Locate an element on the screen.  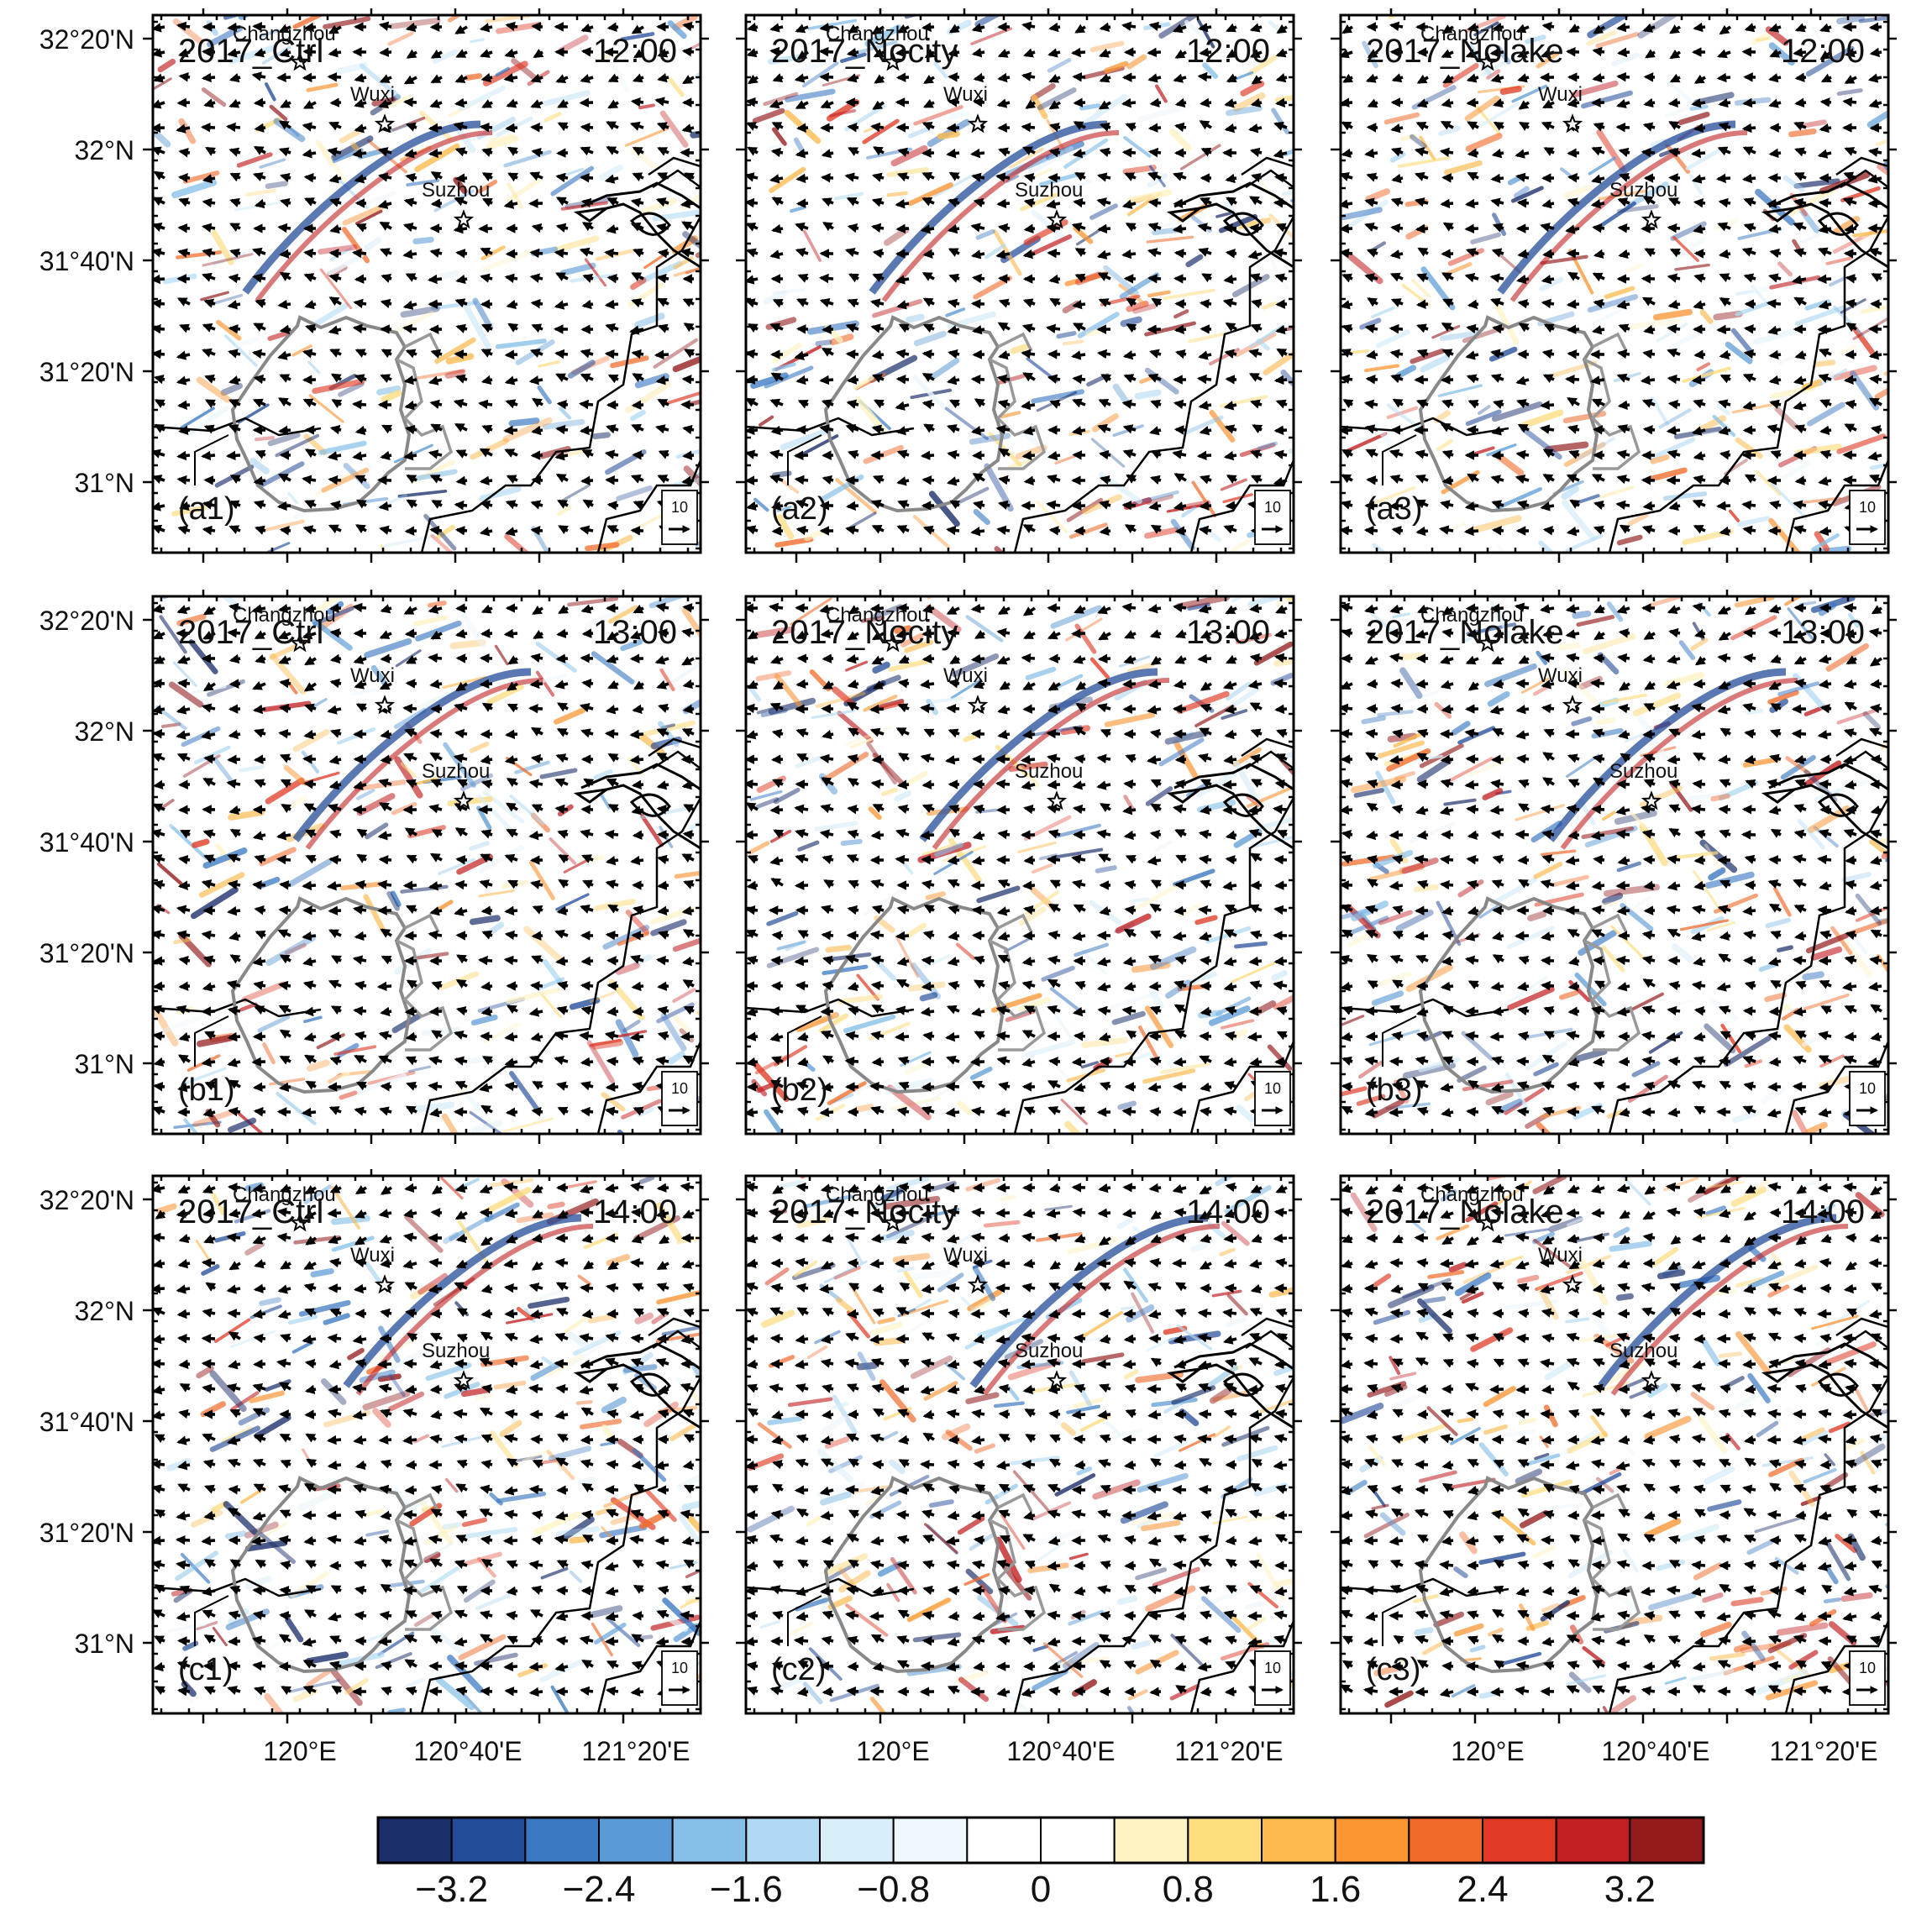
convergence-band is located at coordinates (1723, 1305).